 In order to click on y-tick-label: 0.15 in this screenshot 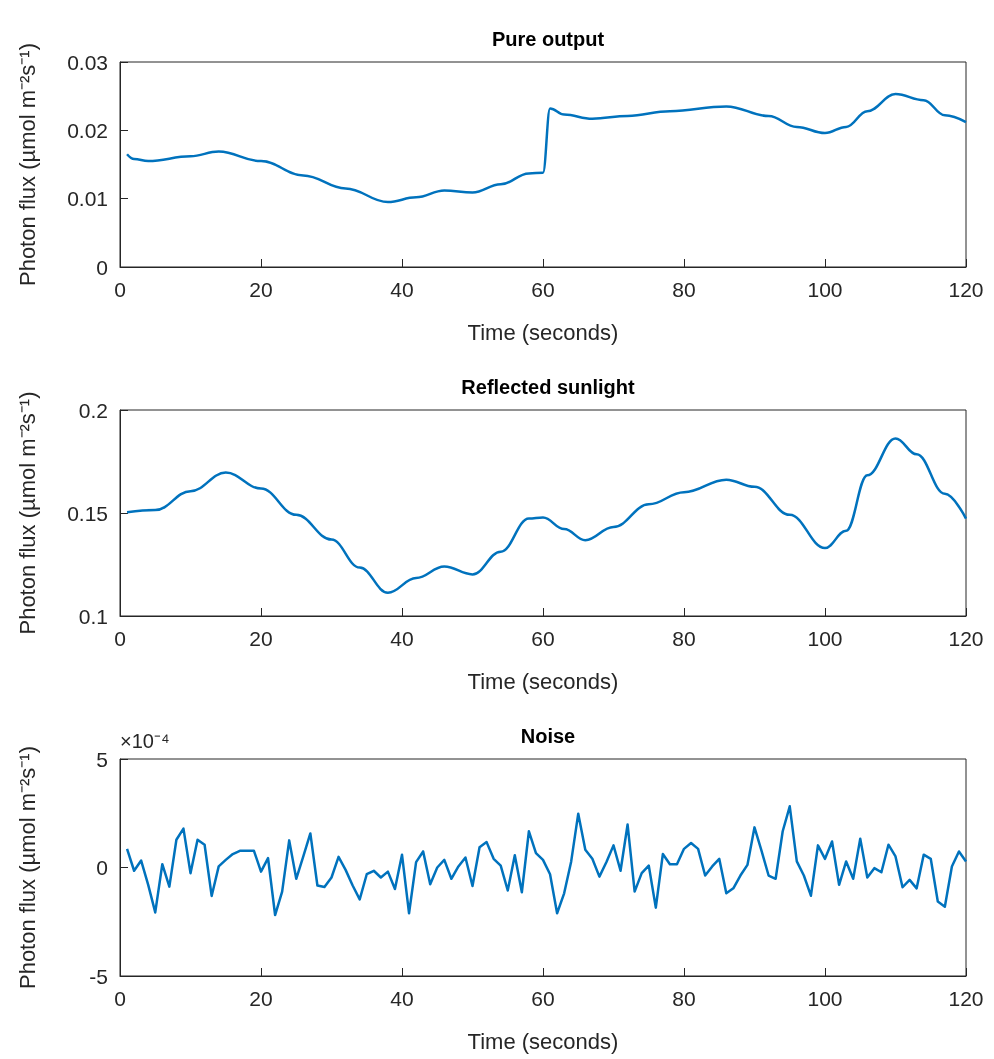, I will do `click(87, 513)`.